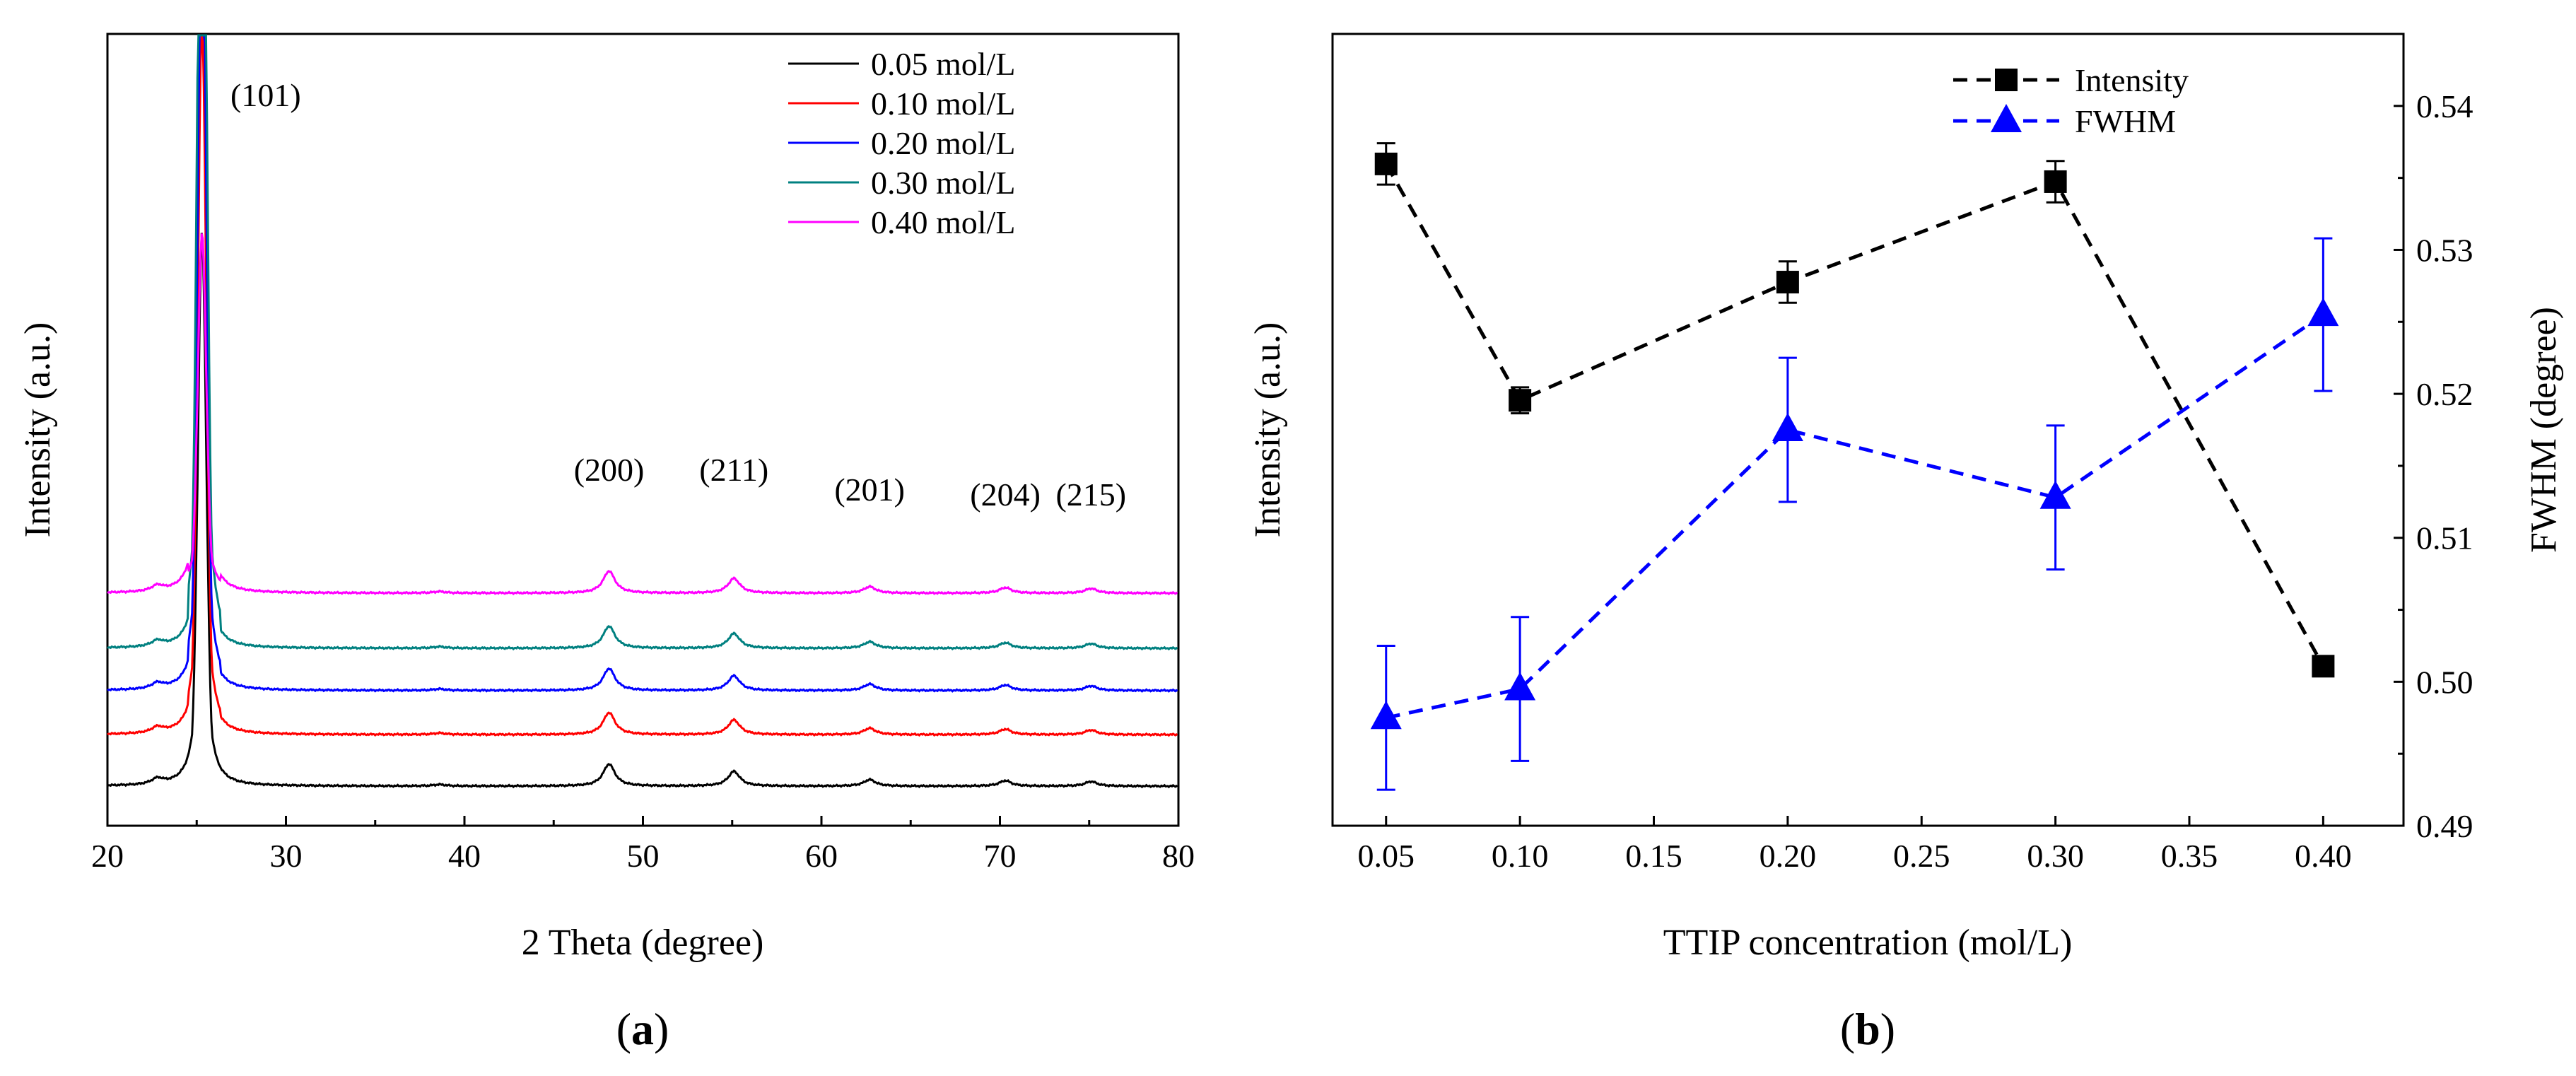 Image resolution: width=2576 pixels, height=1076 pixels. What do you see at coordinates (1789, 856) in the screenshot?
I see `panel-b-x-tick-label: 0.20` at bounding box center [1789, 856].